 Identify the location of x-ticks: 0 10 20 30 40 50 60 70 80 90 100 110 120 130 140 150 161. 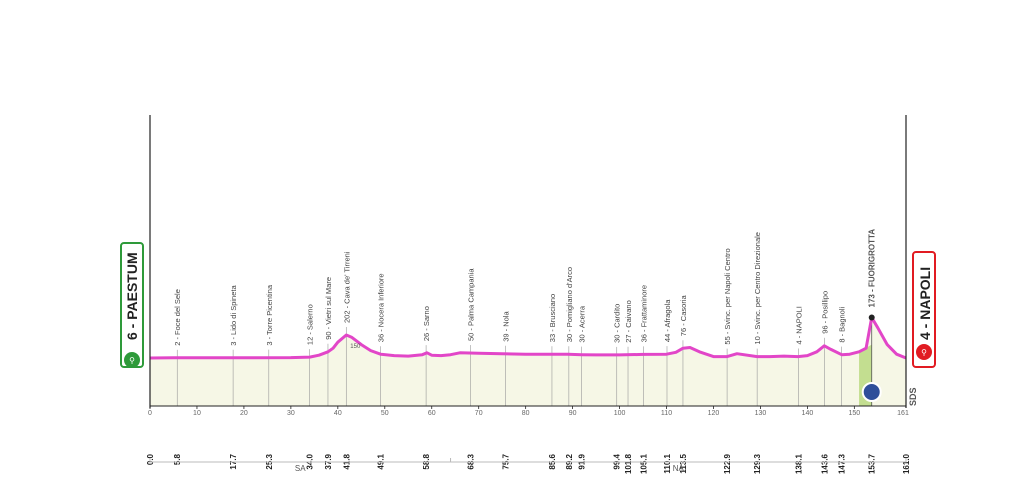
(528, 411).